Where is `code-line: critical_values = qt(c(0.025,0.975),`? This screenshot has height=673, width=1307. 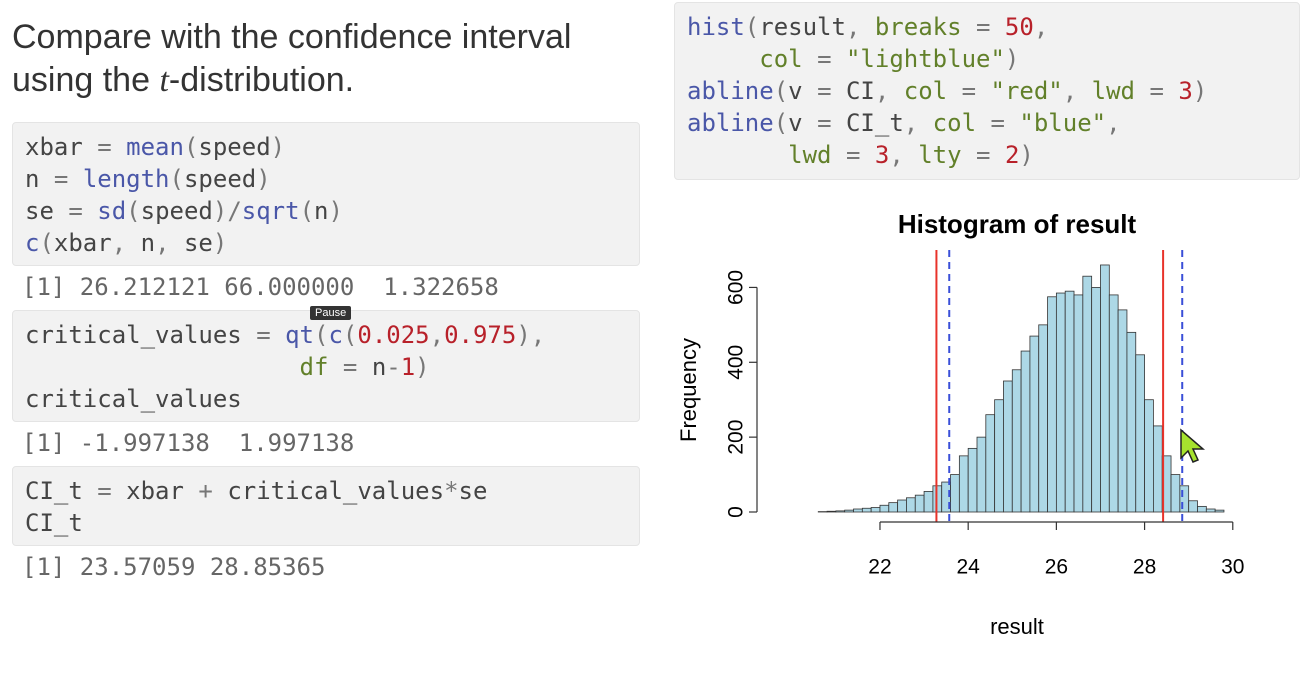 code-line: critical_values = qt(c(0.025,0.975), is located at coordinates (285, 335).